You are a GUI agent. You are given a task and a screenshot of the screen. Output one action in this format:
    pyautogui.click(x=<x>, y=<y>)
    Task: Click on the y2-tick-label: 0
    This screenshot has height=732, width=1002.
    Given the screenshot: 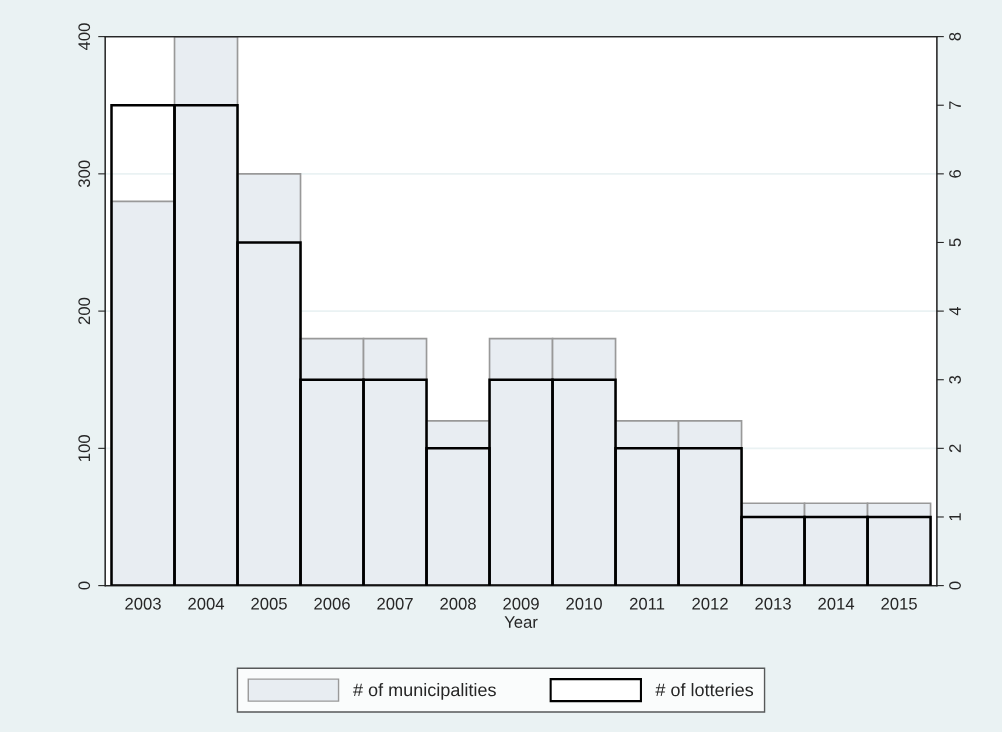 What is the action you would take?
    pyautogui.click(x=955, y=585)
    